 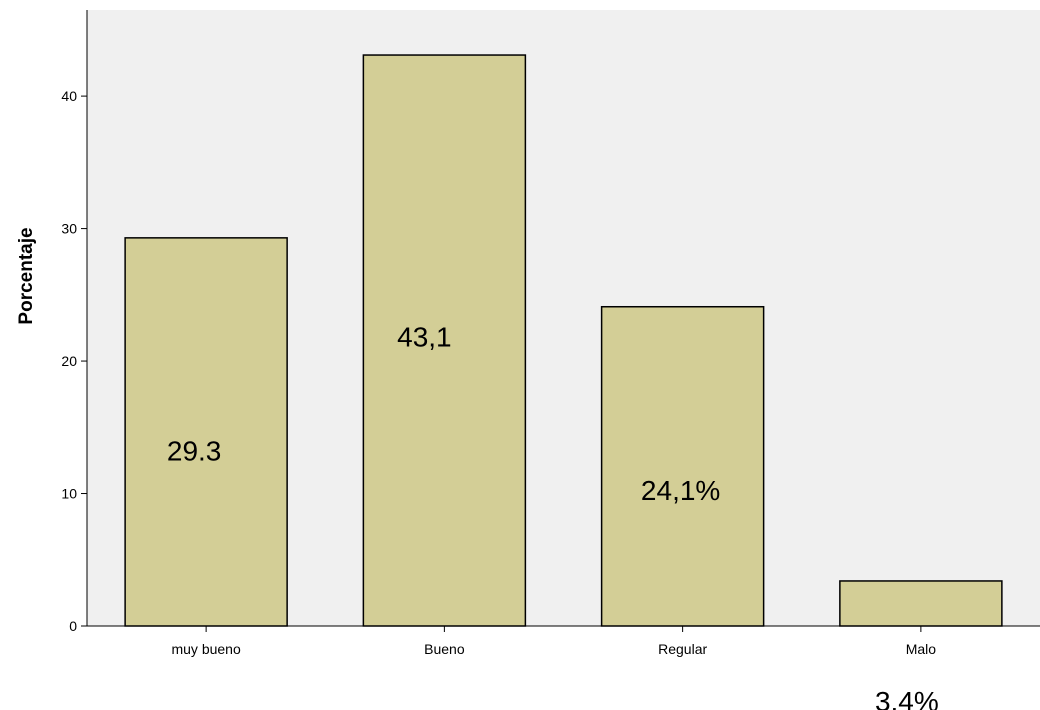 What do you see at coordinates (907, 698) in the screenshot?
I see `data-label-malo: 3.4%` at bounding box center [907, 698].